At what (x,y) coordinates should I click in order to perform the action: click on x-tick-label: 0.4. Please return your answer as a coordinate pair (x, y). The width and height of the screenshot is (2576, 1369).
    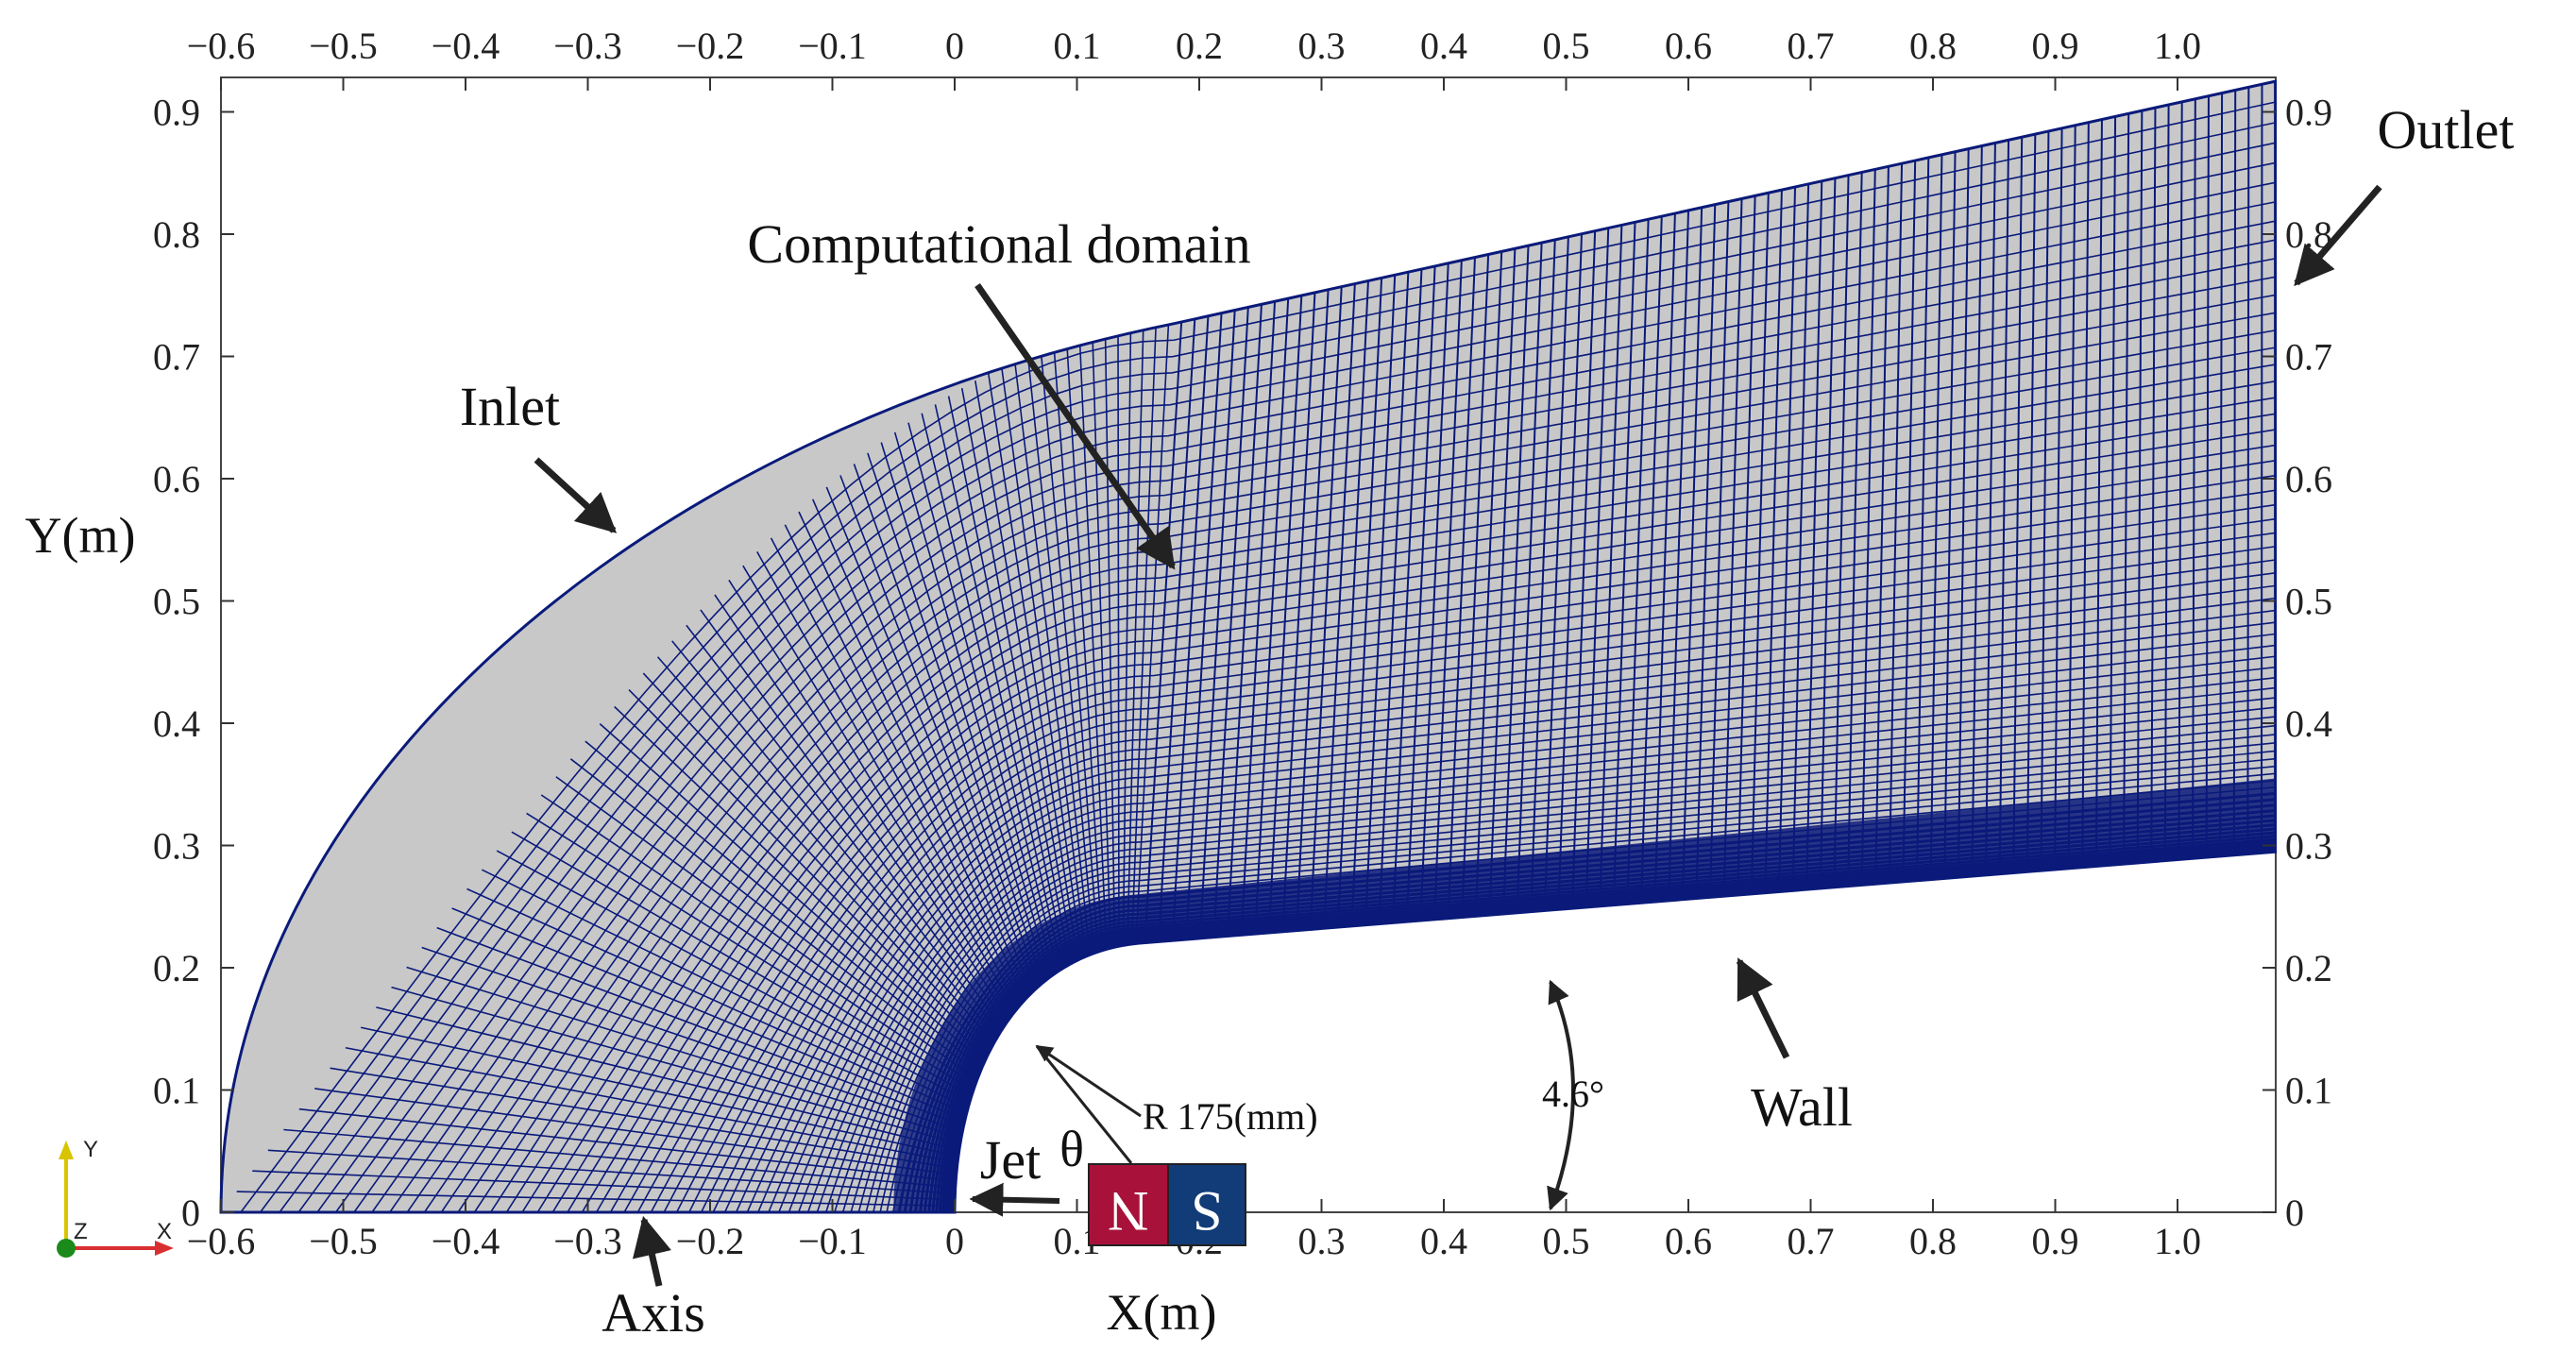
    Looking at the image, I should click on (1443, 1241).